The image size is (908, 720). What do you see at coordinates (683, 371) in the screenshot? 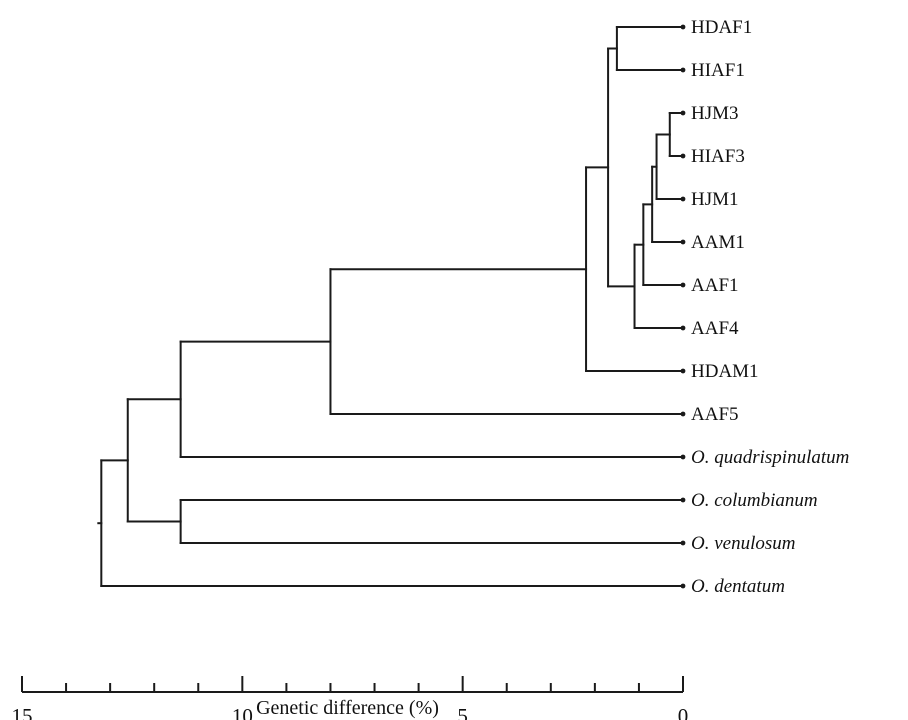
I see `tip-dot-HDAM1` at bounding box center [683, 371].